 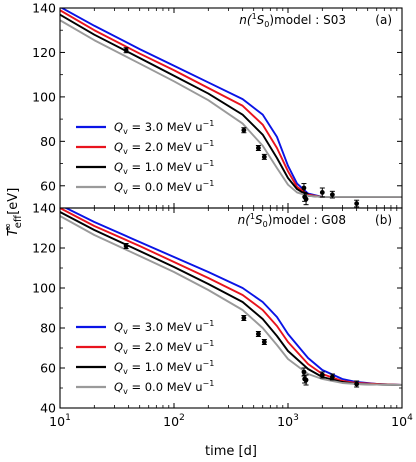 I want to click on y-axis-label-main: T, so click(x=13, y=231).